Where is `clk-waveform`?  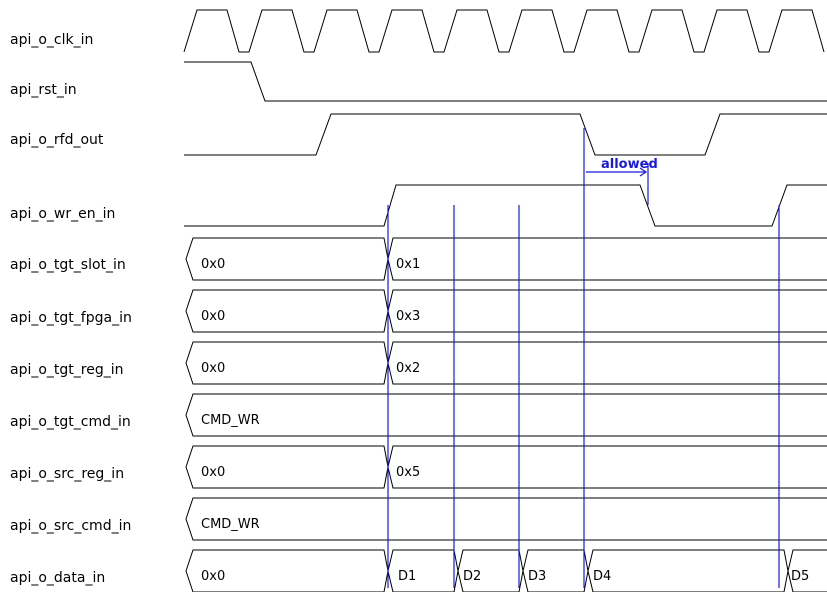 clk-waveform is located at coordinates (504, 31).